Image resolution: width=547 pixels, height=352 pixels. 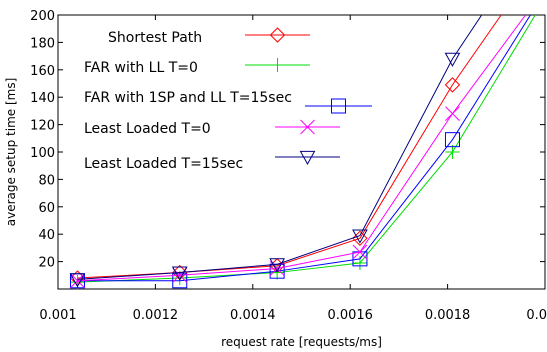 What do you see at coordinates (11, 152) in the screenshot?
I see `y-axis-label: average setup time [ms]` at bounding box center [11, 152].